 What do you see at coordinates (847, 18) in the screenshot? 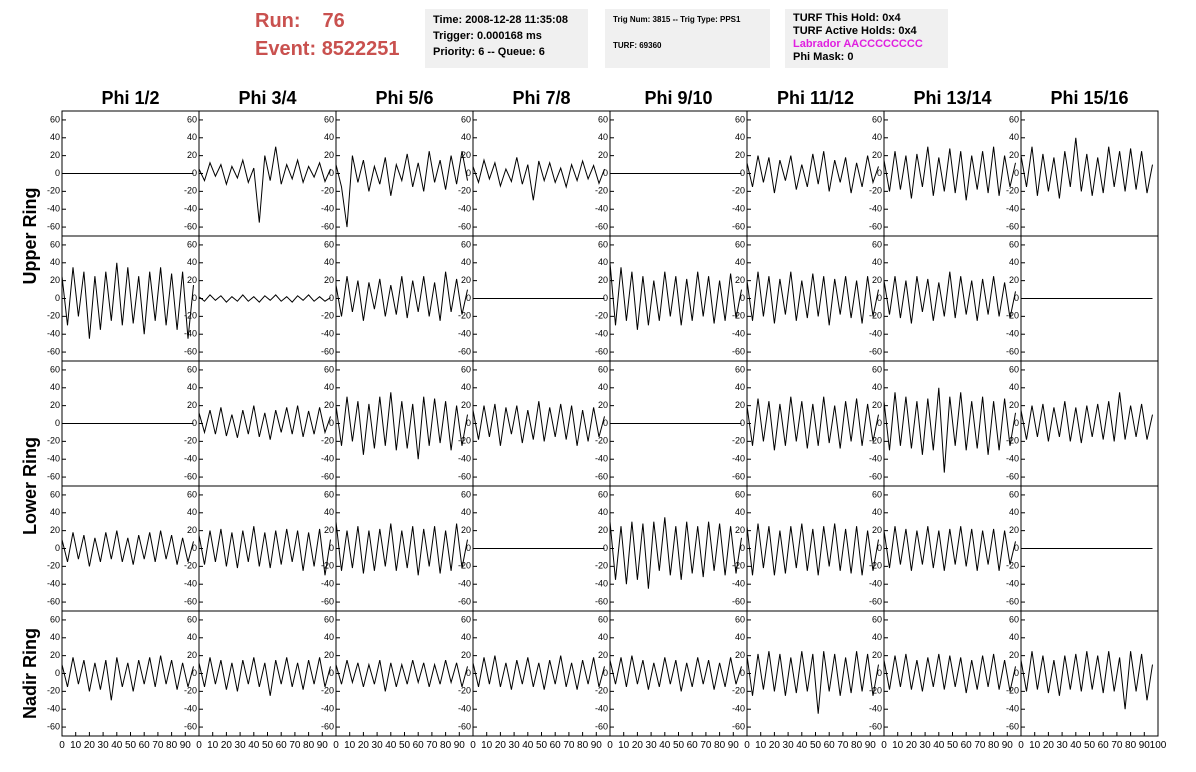
I see `info-text: TURF This Hold: 0x4` at bounding box center [847, 18].